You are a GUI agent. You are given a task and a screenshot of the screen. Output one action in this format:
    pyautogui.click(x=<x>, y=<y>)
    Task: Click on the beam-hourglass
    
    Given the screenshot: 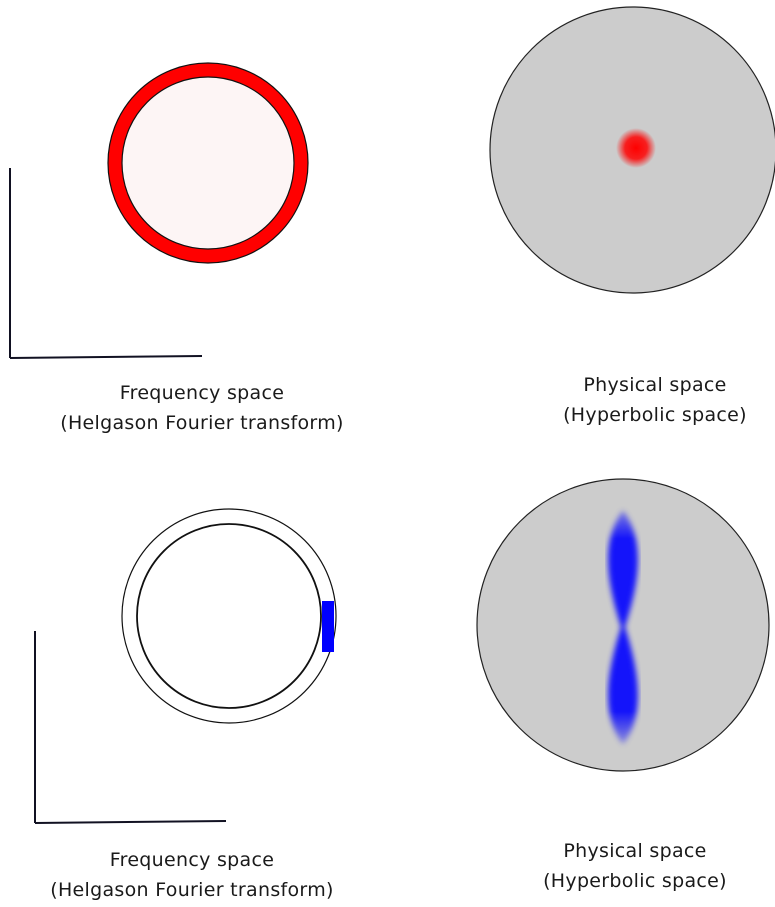 What is the action you would take?
    pyautogui.click(x=623, y=627)
    